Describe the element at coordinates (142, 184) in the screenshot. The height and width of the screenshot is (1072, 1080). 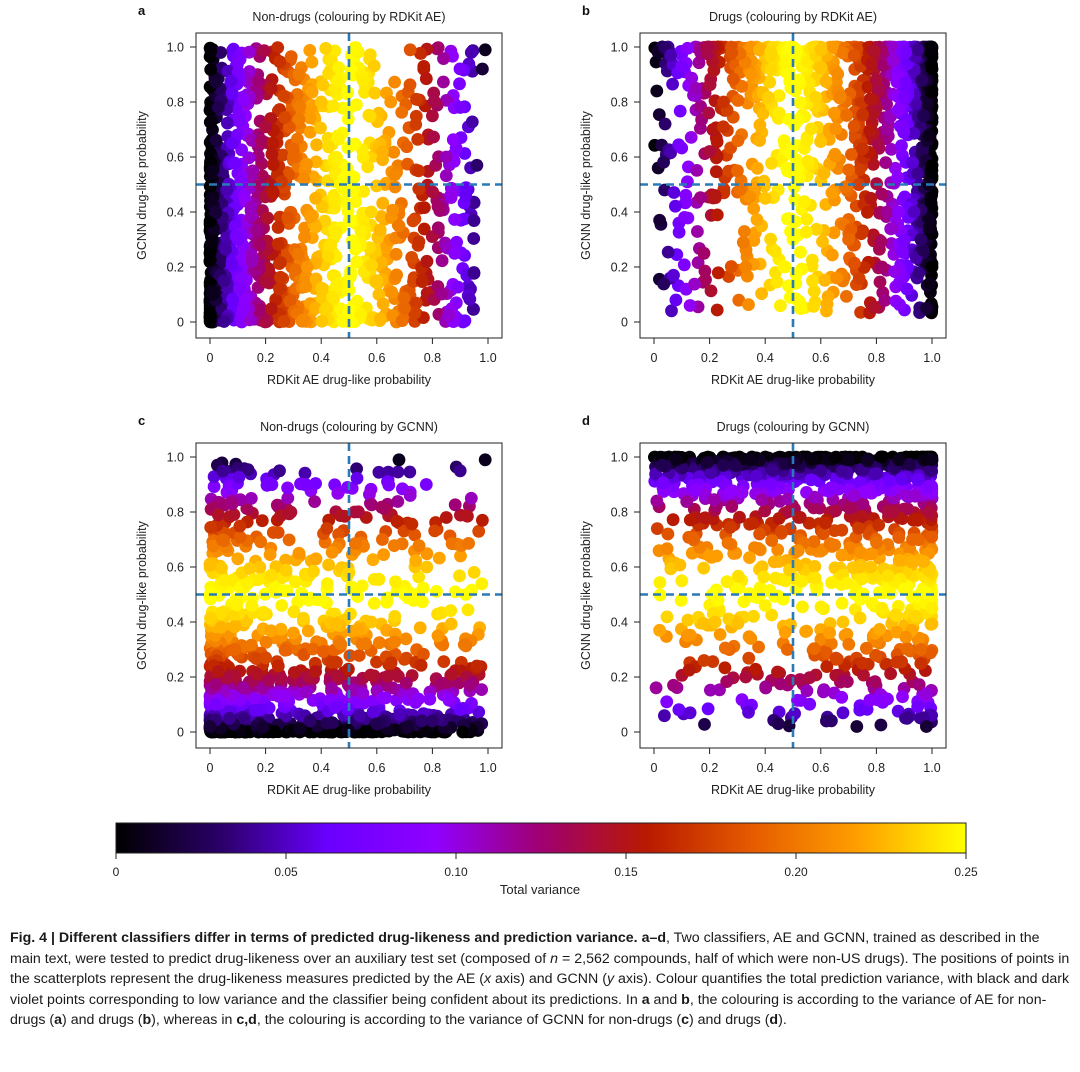
I see `y-axis-label: GCNN drug-like probability` at that location.